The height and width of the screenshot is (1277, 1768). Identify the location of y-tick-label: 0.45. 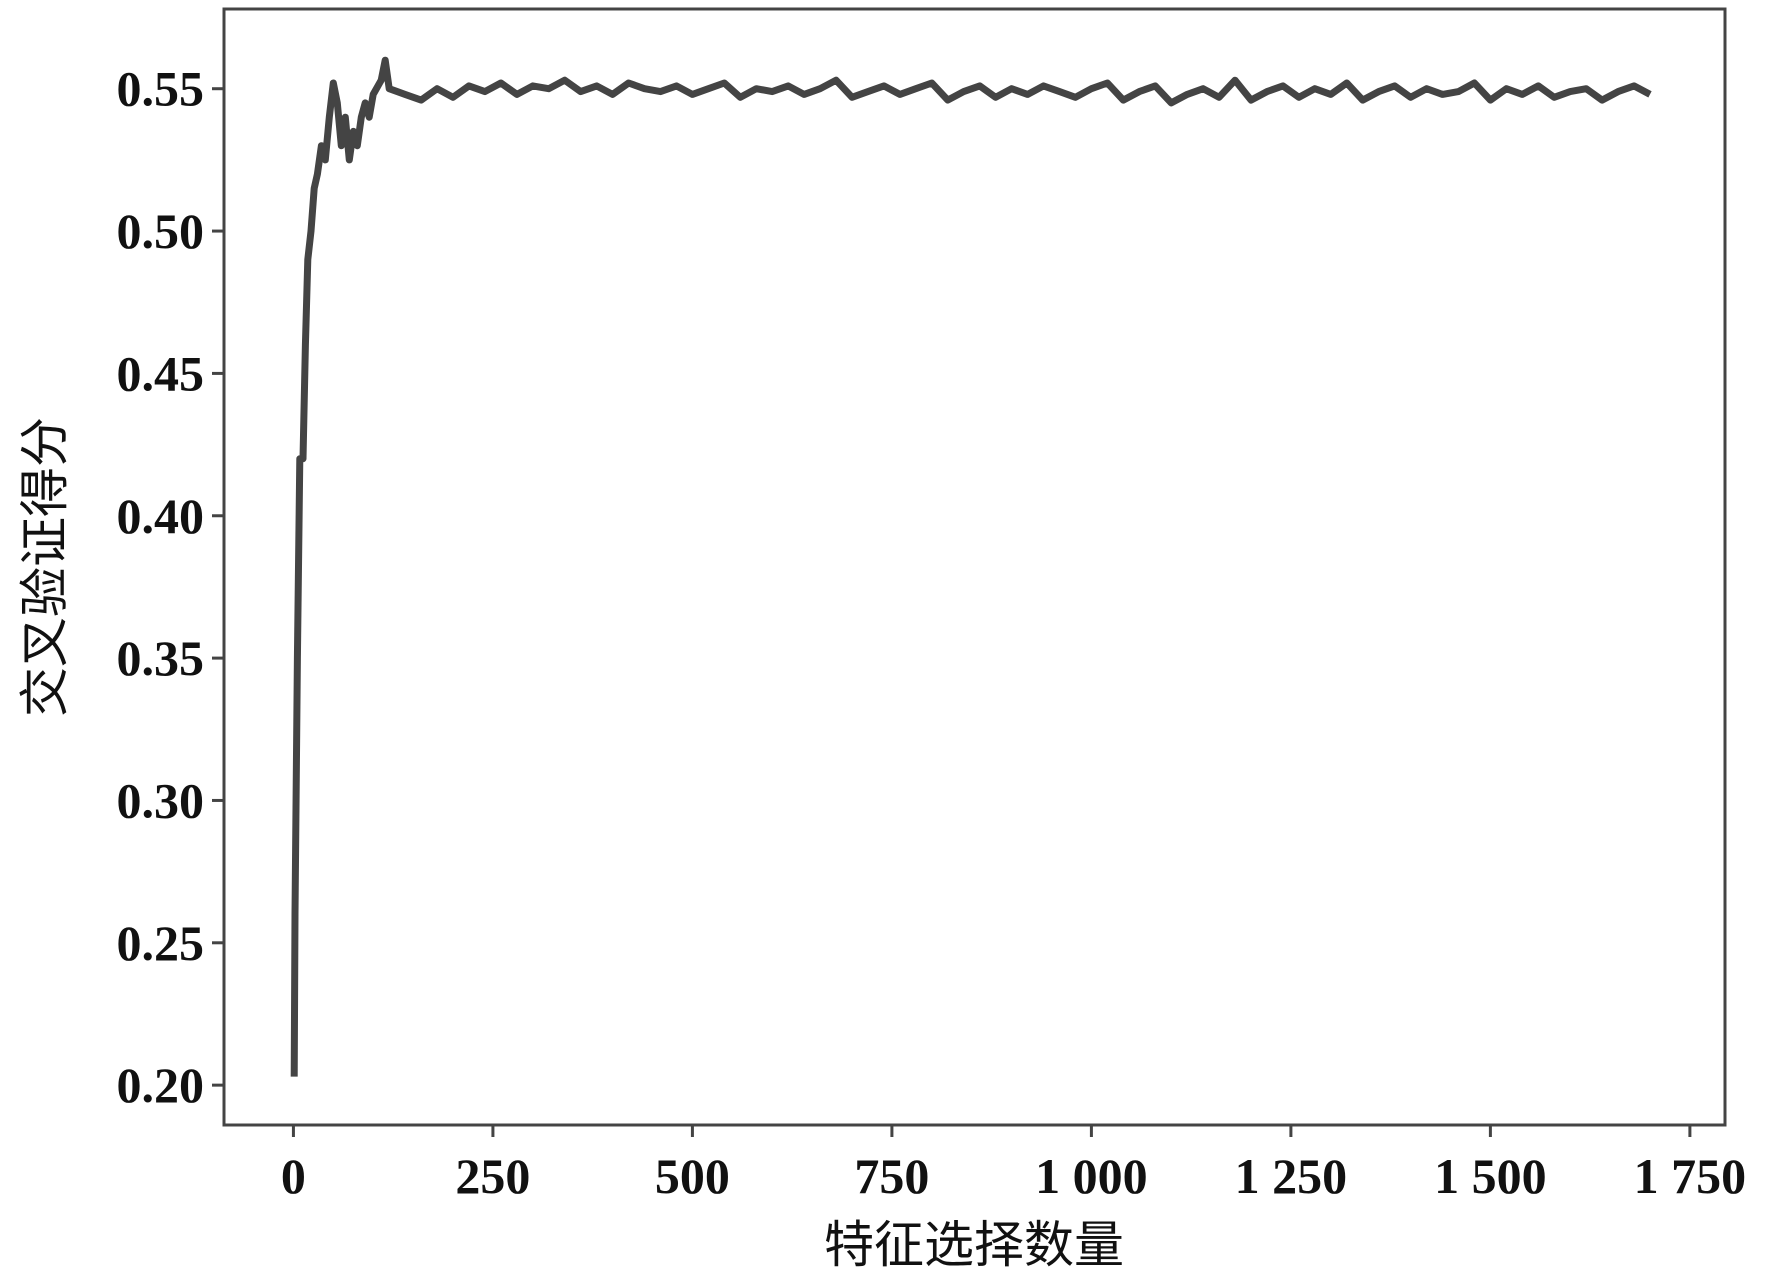
(161, 373).